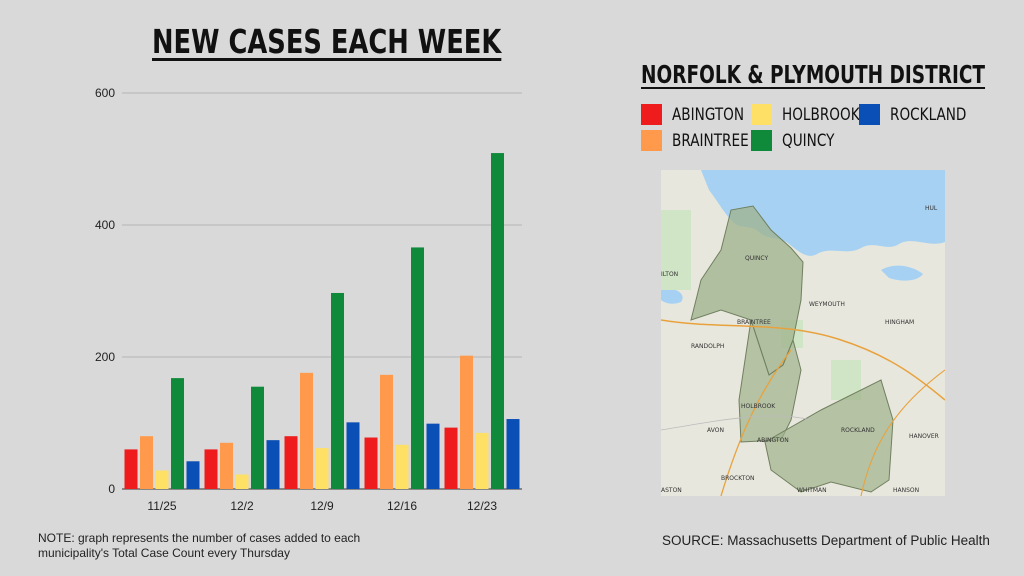 This screenshot has width=1024, height=576. Describe the element at coordinates (899, 322) in the screenshot. I see `map-label: HINGHAM` at that location.